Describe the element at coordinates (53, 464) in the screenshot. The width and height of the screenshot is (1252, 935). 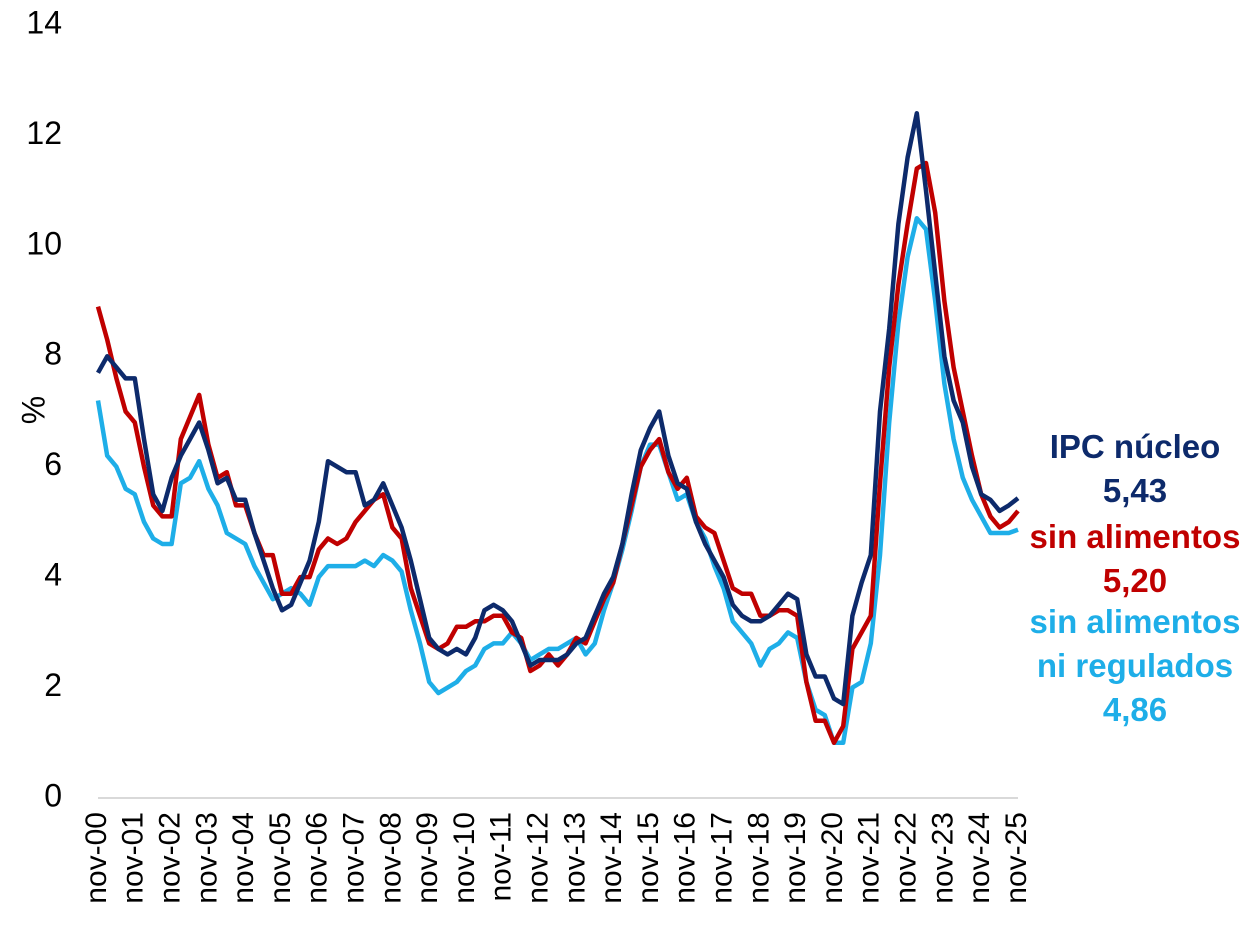
I see `y-tick-label: 6` at that location.